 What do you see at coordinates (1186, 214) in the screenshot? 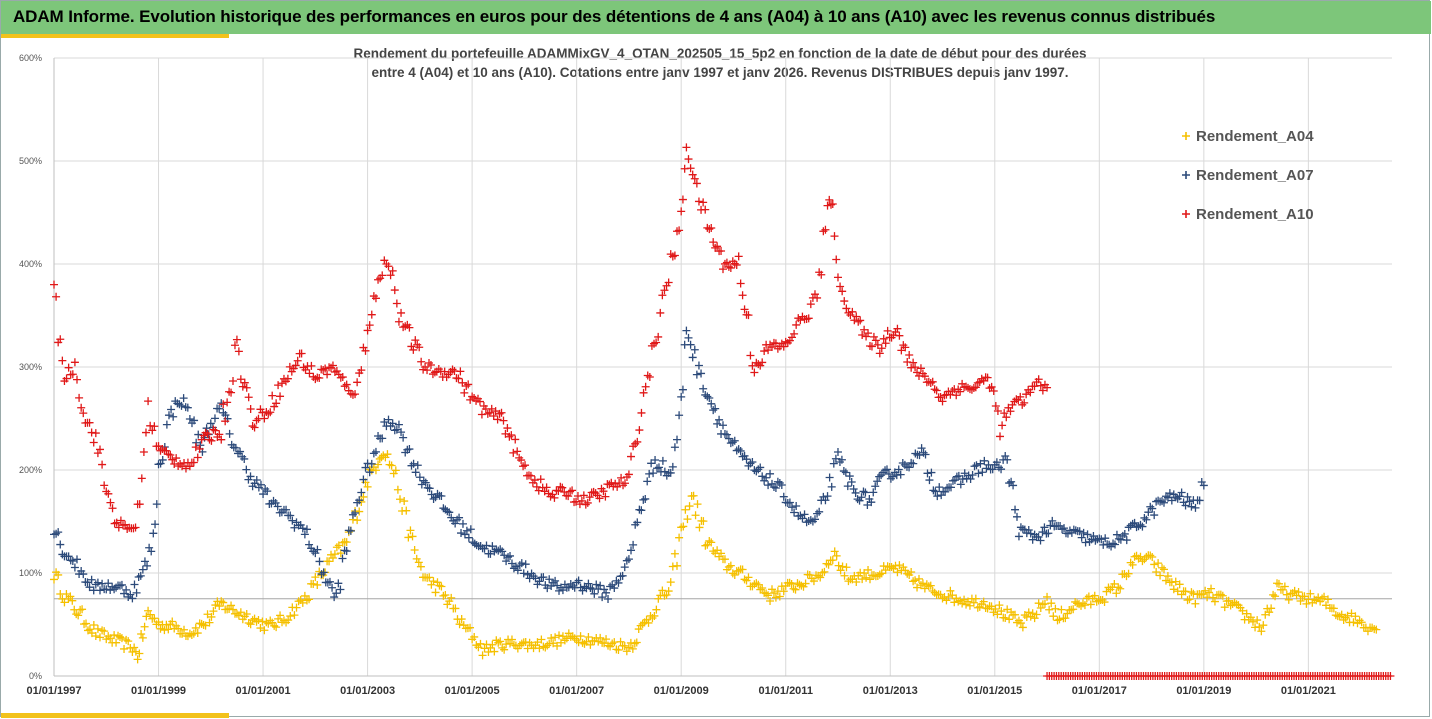
I see `legend-marker` at bounding box center [1186, 214].